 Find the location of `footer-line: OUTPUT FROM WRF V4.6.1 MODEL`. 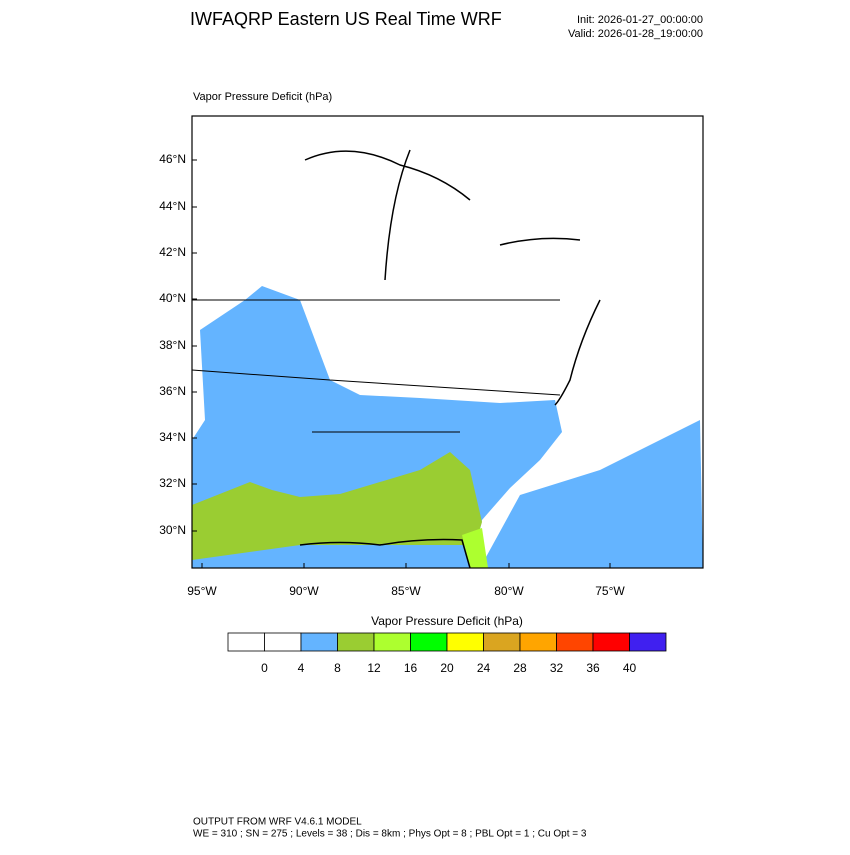

footer-line: OUTPUT FROM WRF V4.6.1 MODEL is located at coordinates (277, 822).